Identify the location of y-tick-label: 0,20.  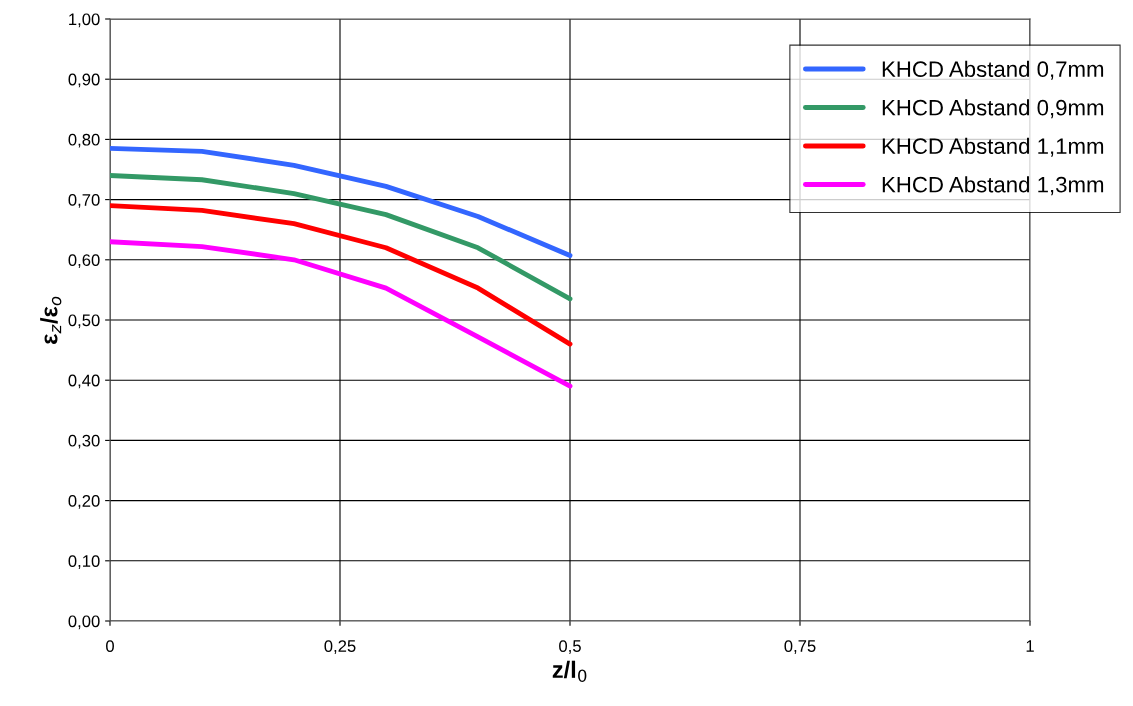
(84, 502).